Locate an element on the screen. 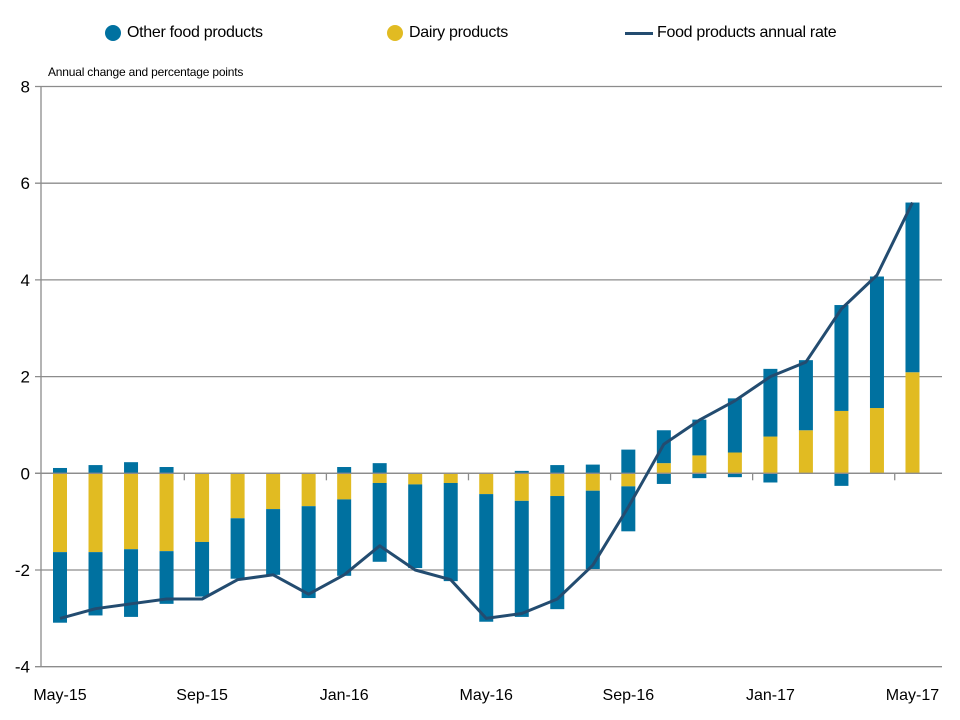 The image size is (960, 720). x-tick-label: May-16 is located at coordinates (486, 695).